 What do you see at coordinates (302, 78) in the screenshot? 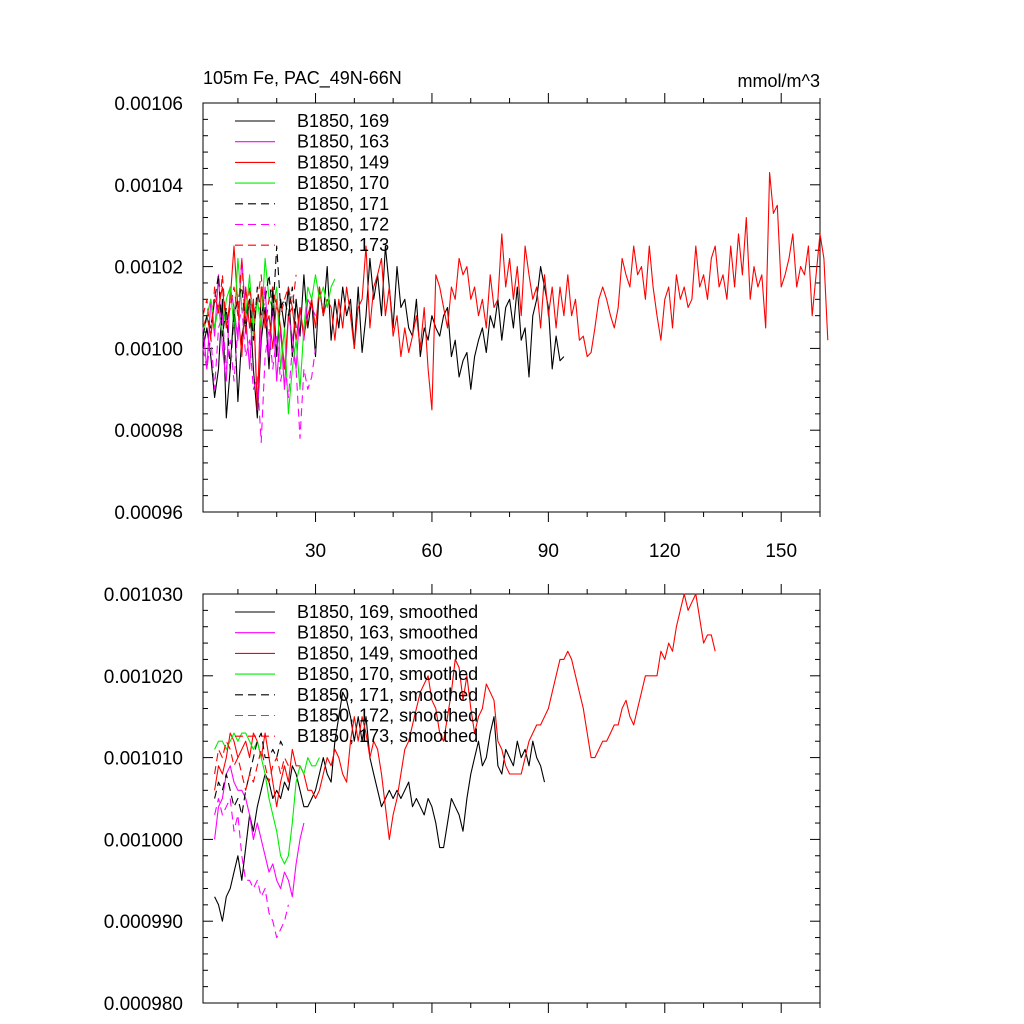
I see `figure-title: 105m Fe, PAC_49N-66N` at bounding box center [302, 78].